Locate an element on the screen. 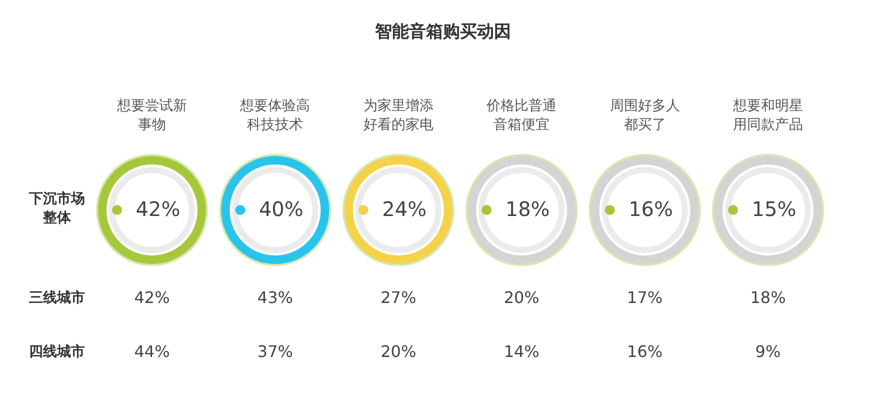 This screenshot has width=886, height=400. cell: 17% is located at coordinates (645, 297).